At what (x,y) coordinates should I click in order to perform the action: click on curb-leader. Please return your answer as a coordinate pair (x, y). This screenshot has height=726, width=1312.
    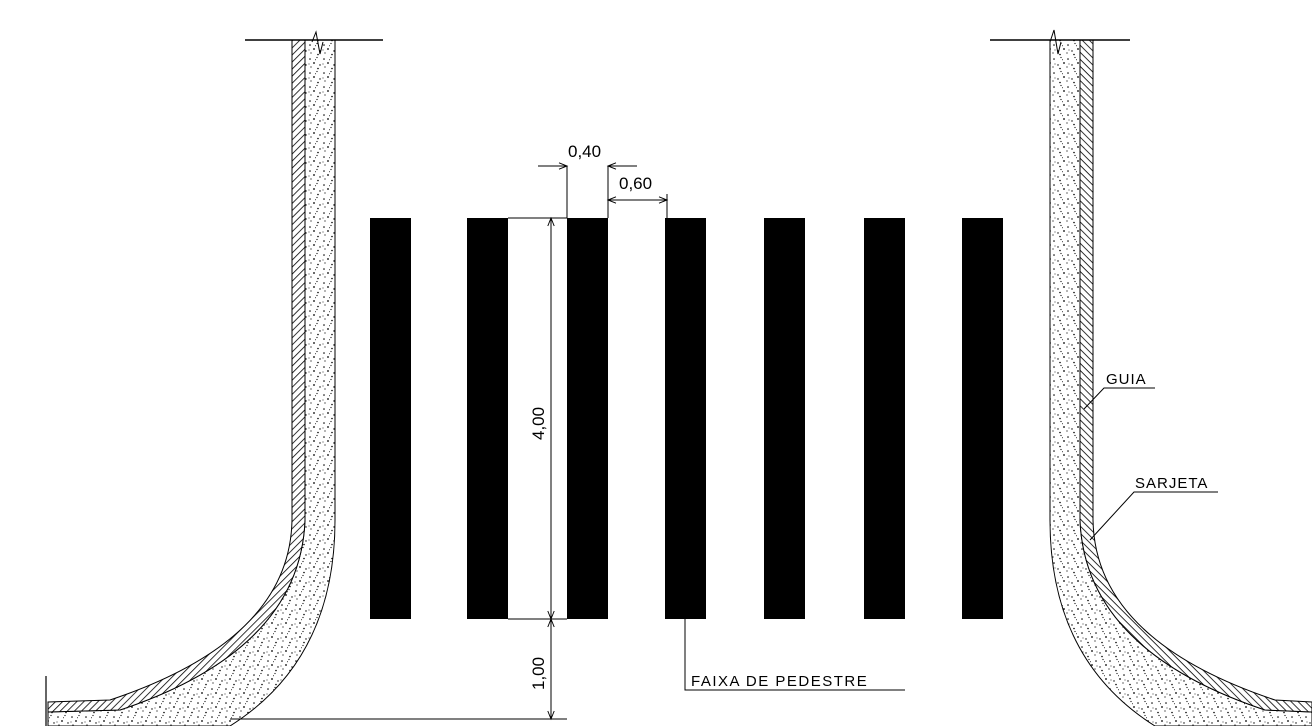
    Looking at the image, I should click on (1119, 398).